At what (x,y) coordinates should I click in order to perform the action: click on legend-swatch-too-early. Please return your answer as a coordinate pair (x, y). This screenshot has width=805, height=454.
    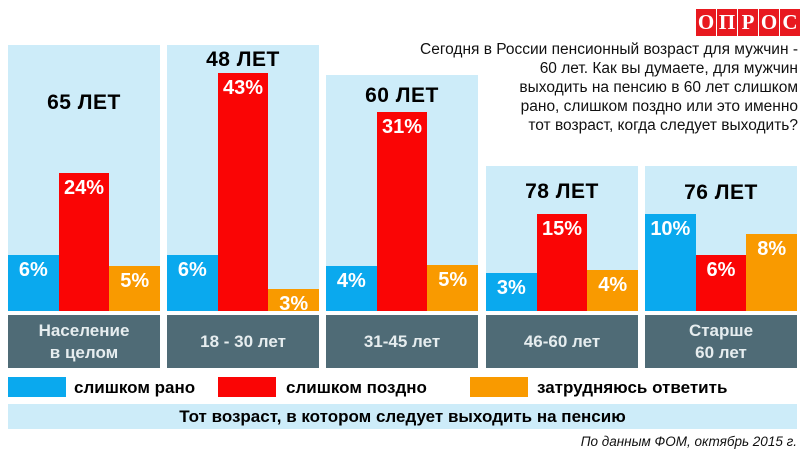
    Looking at the image, I should click on (37, 387).